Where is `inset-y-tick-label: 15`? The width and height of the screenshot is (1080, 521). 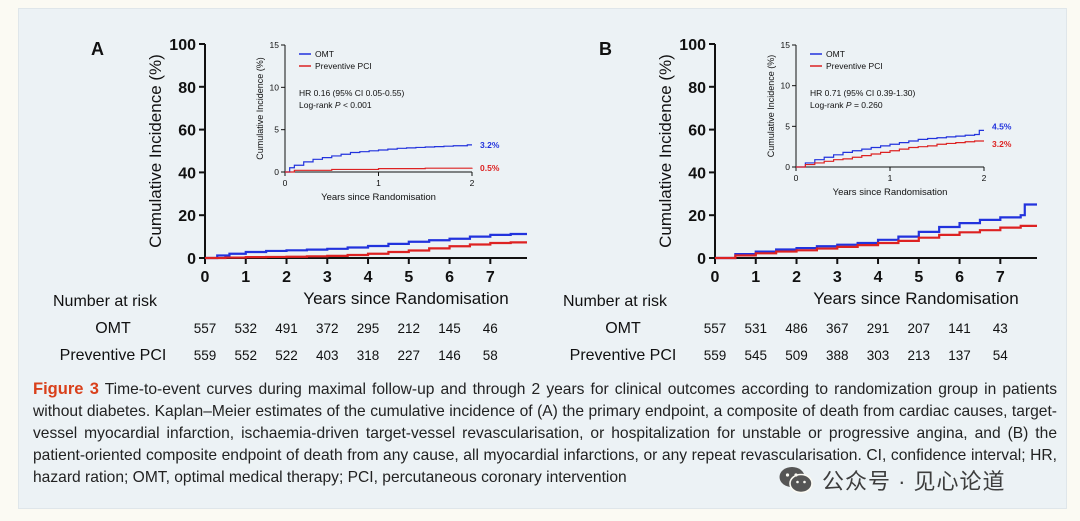 inset-y-tick-label: 15 is located at coordinates (275, 45).